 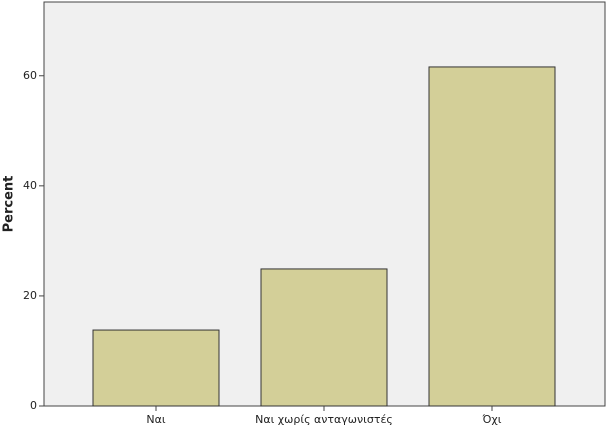 I want to click on x-tick-label: Ναι, so click(x=155, y=419).